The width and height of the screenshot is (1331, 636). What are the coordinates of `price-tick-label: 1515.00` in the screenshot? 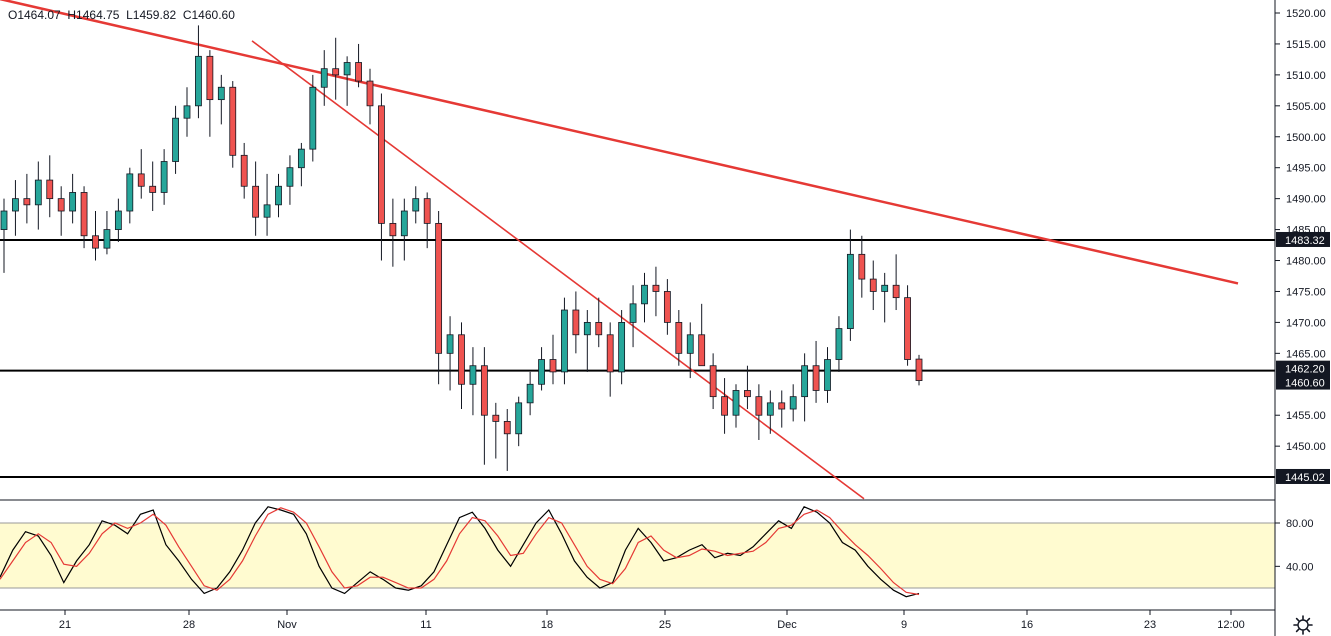 It's located at (1306, 45).